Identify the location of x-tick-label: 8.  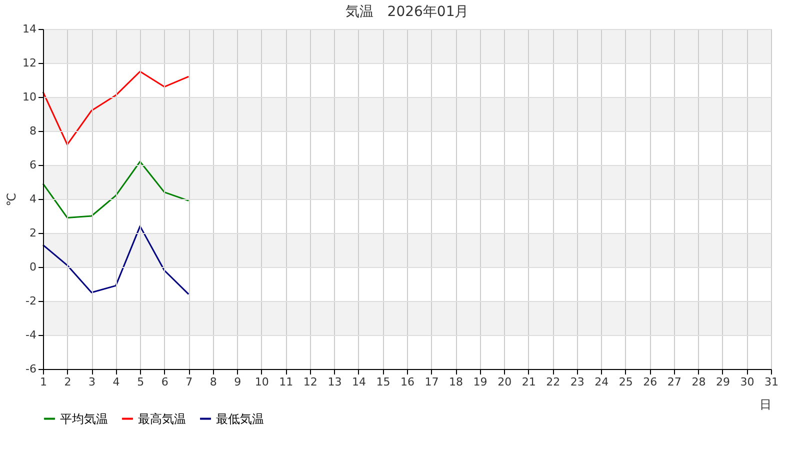
(213, 382).